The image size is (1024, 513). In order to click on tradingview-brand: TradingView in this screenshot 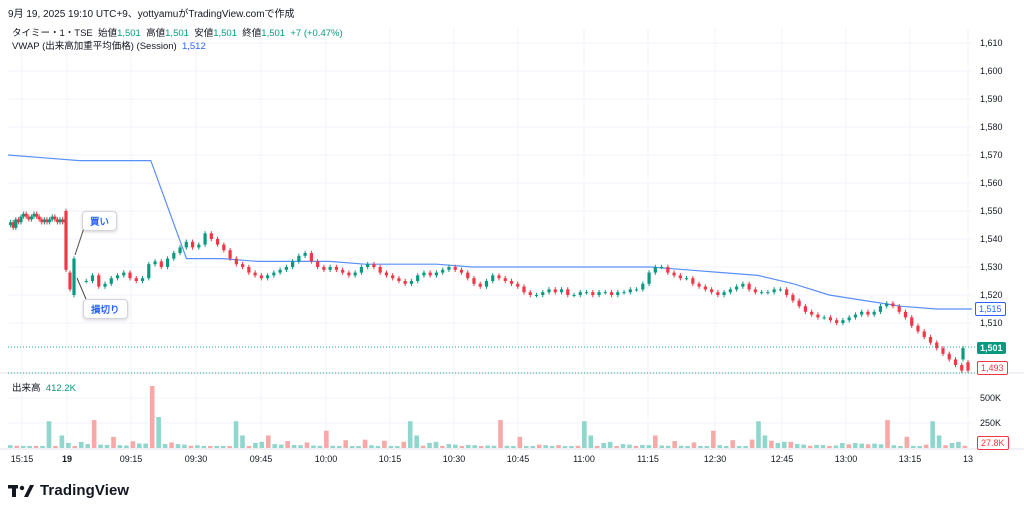, I will do `click(68, 490)`.